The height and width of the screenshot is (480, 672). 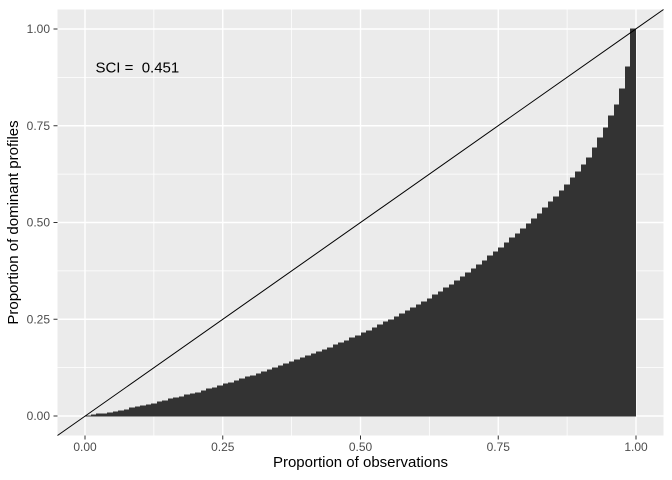 I want to click on y-tick-label: 0.25, so click(x=39, y=319).